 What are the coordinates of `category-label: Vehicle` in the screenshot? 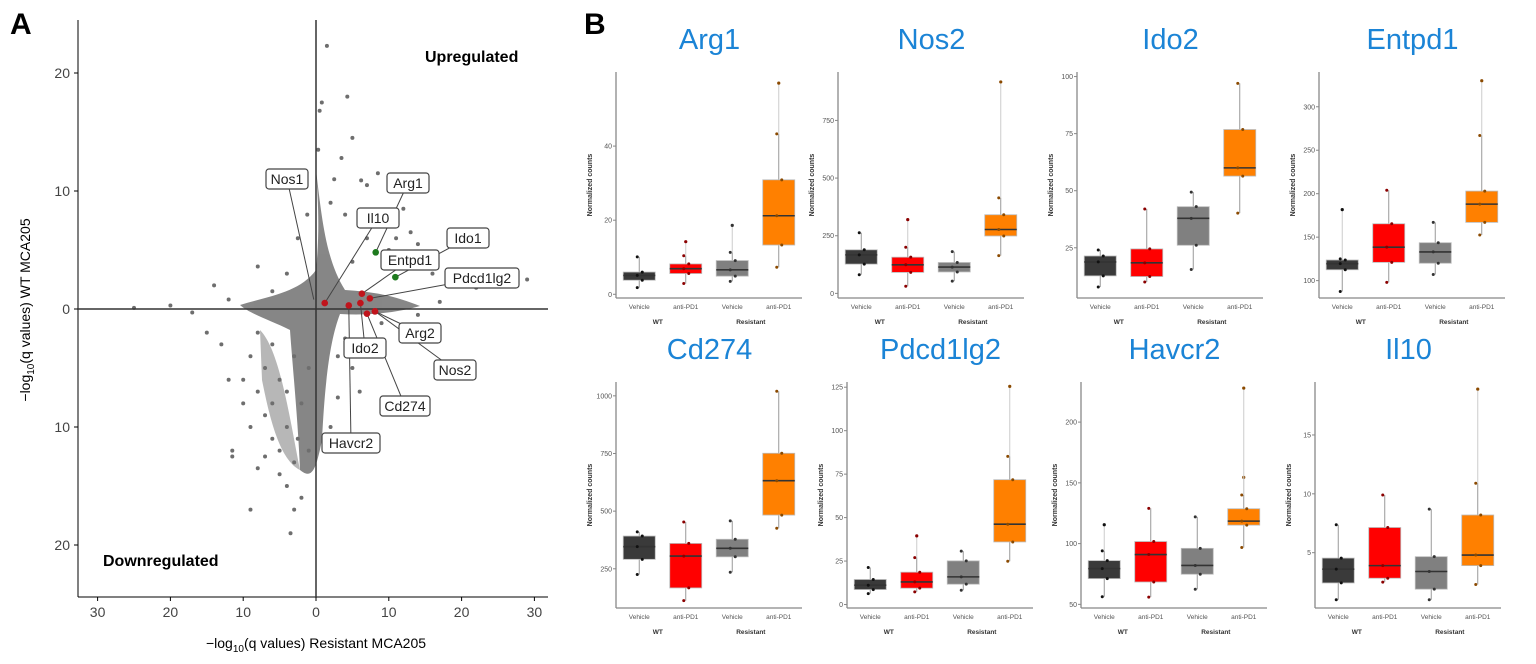 It's located at (1431, 617).